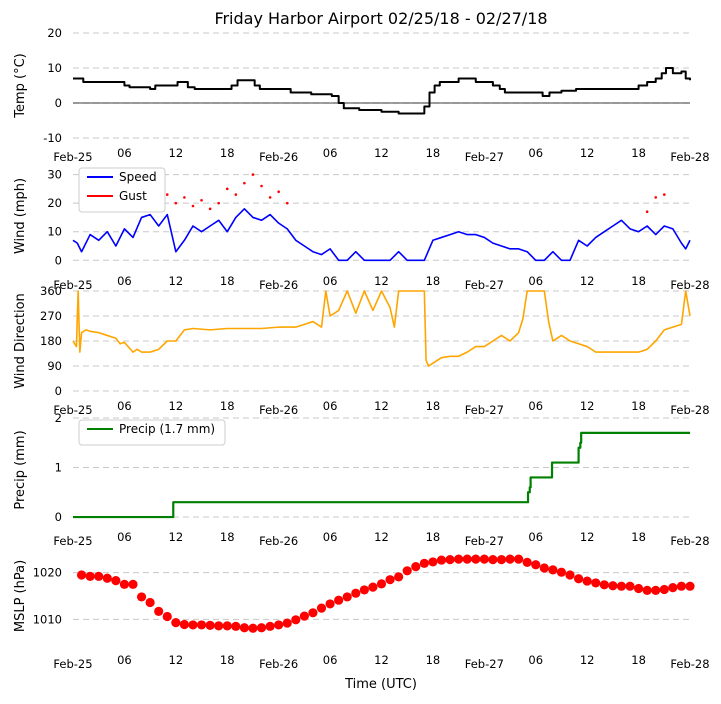 The width and height of the screenshot is (721, 704). I want to click on temp-series-line, so click(382, 91).